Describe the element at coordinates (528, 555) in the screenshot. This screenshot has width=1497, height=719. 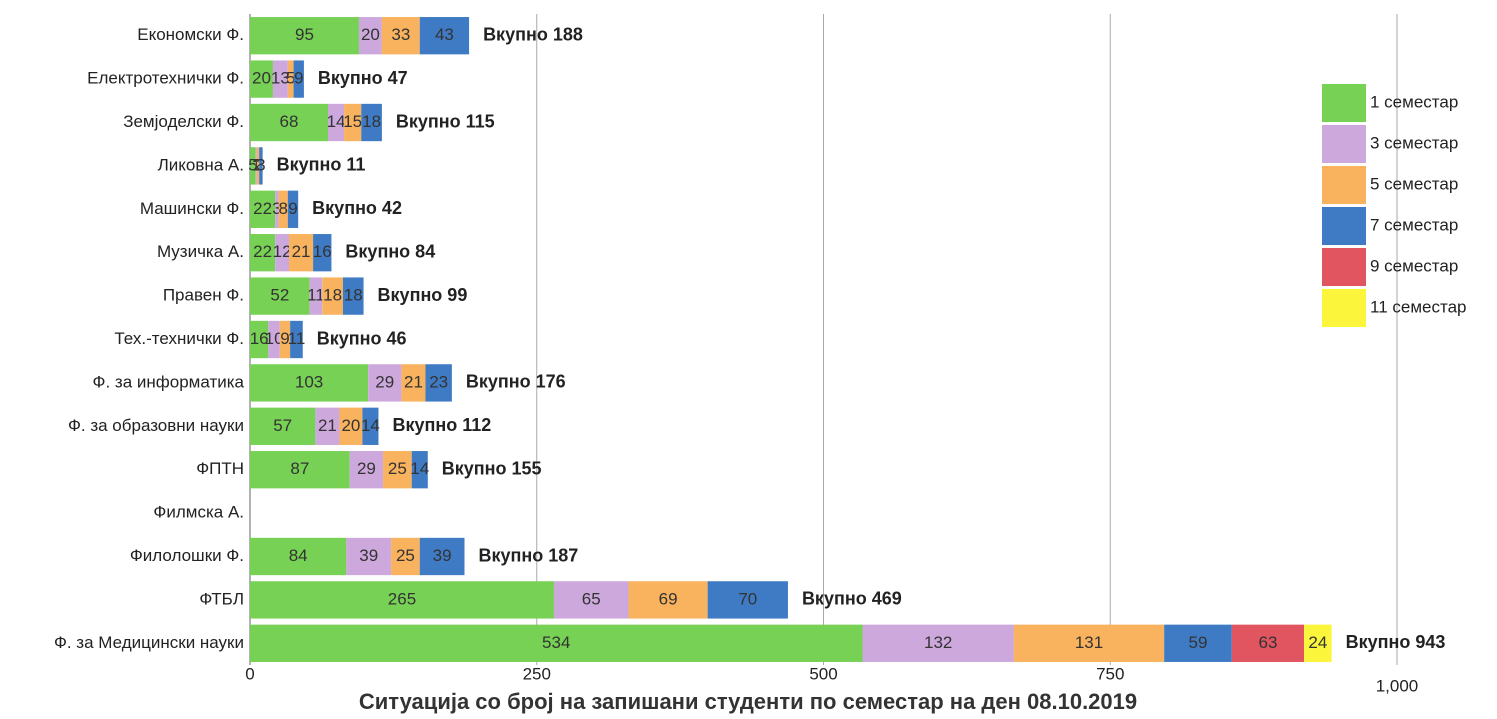
I see `total-label: Вкупно 187` at that location.